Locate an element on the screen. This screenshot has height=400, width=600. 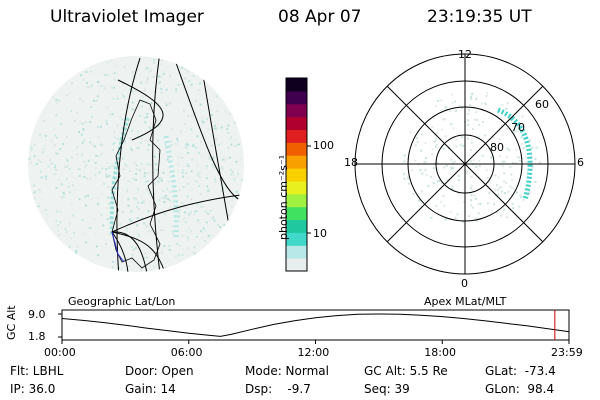
glon-info: GLon: 98.4 is located at coordinates (520, 389).